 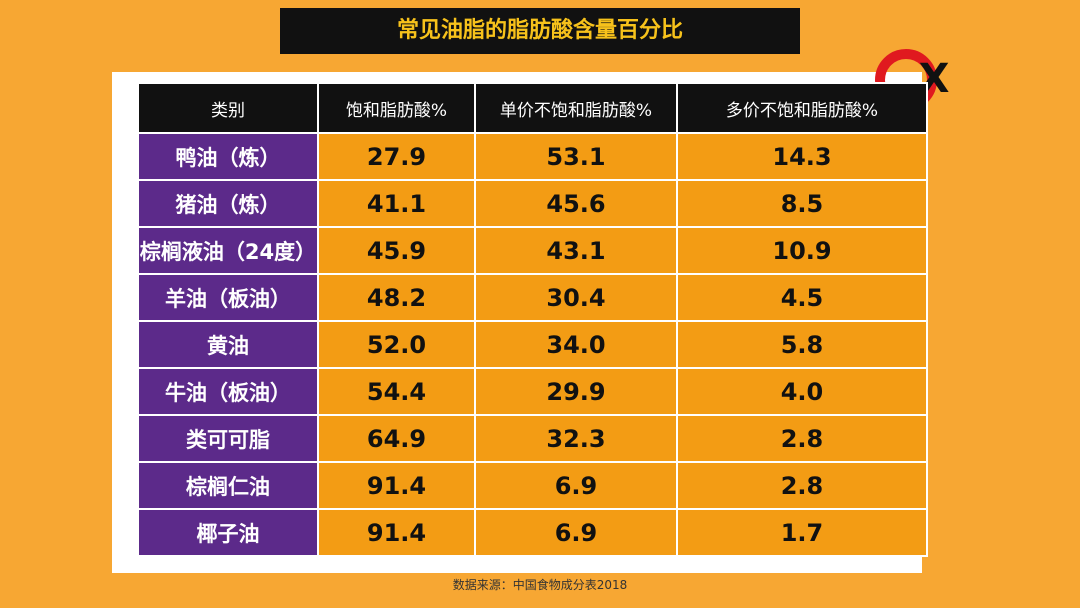 I want to click on value-cell: 52.0, so click(x=396, y=344).